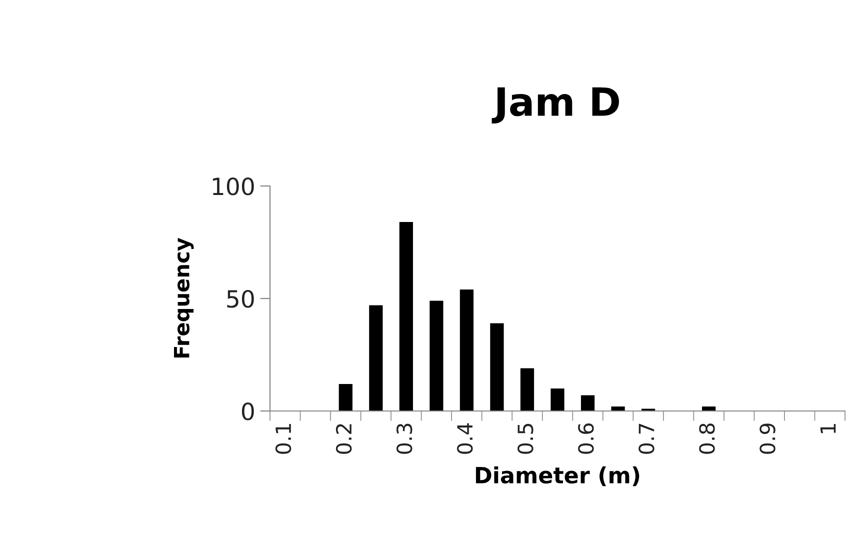 The width and height of the screenshot is (857, 552). What do you see at coordinates (646, 439) in the screenshot?
I see `x-tick-label: 0.7` at bounding box center [646, 439].